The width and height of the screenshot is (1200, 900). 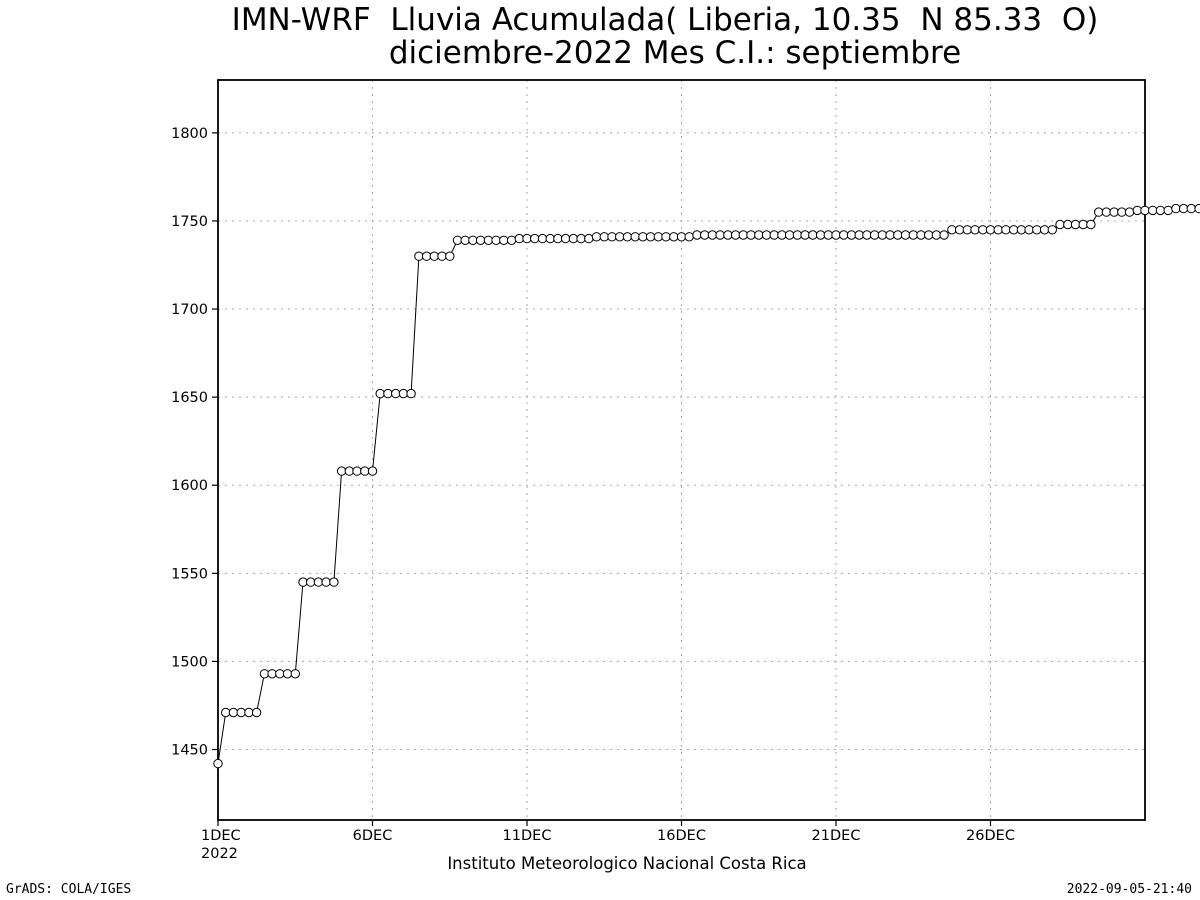 I want to click on x-tick-label: 21DEC, so click(x=836, y=836).